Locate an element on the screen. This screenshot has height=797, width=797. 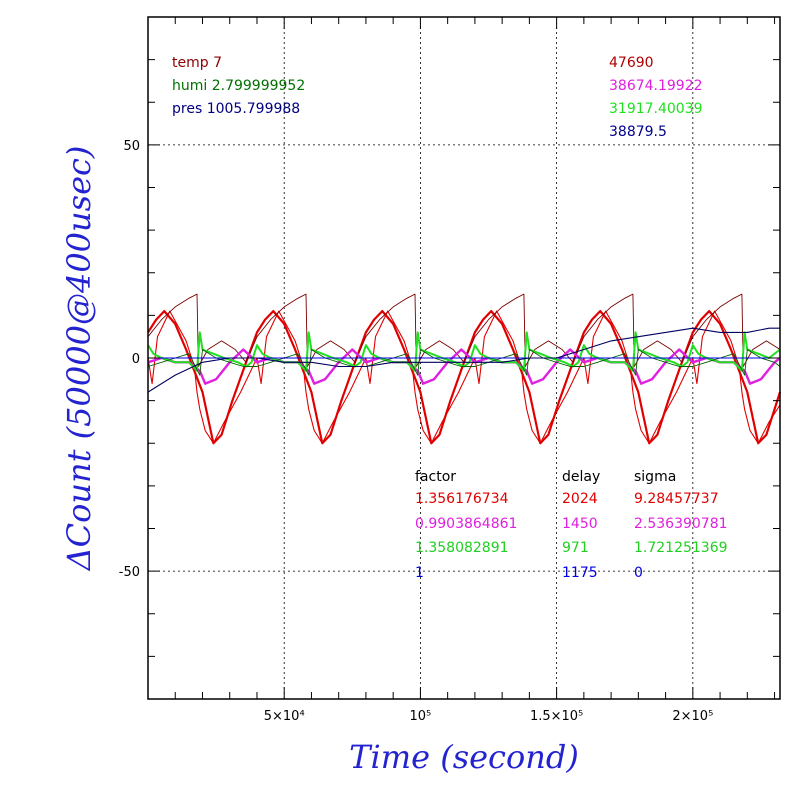
fit-row-4-delay: 1175 is located at coordinates (580, 573).